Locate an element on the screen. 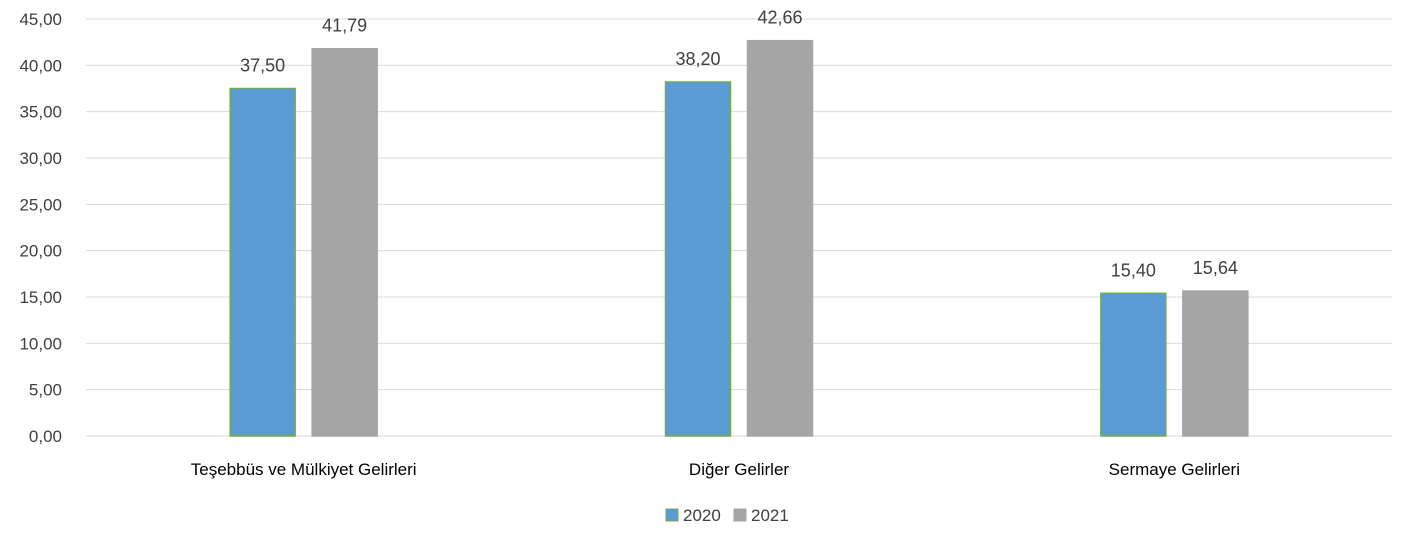 The image size is (1403, 533). y-tick-label: 10,00 is located at coordinates (40, 343).